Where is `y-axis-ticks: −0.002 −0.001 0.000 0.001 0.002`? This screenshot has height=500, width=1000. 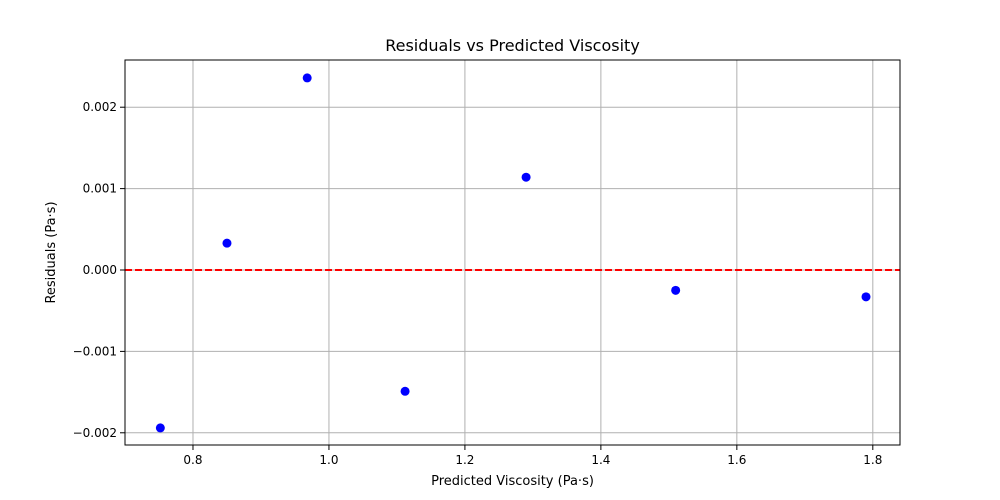 y-axis-ticks: −0.002 −0.001 0.000 0.001 0.002 is located at coordinates (99, 270).